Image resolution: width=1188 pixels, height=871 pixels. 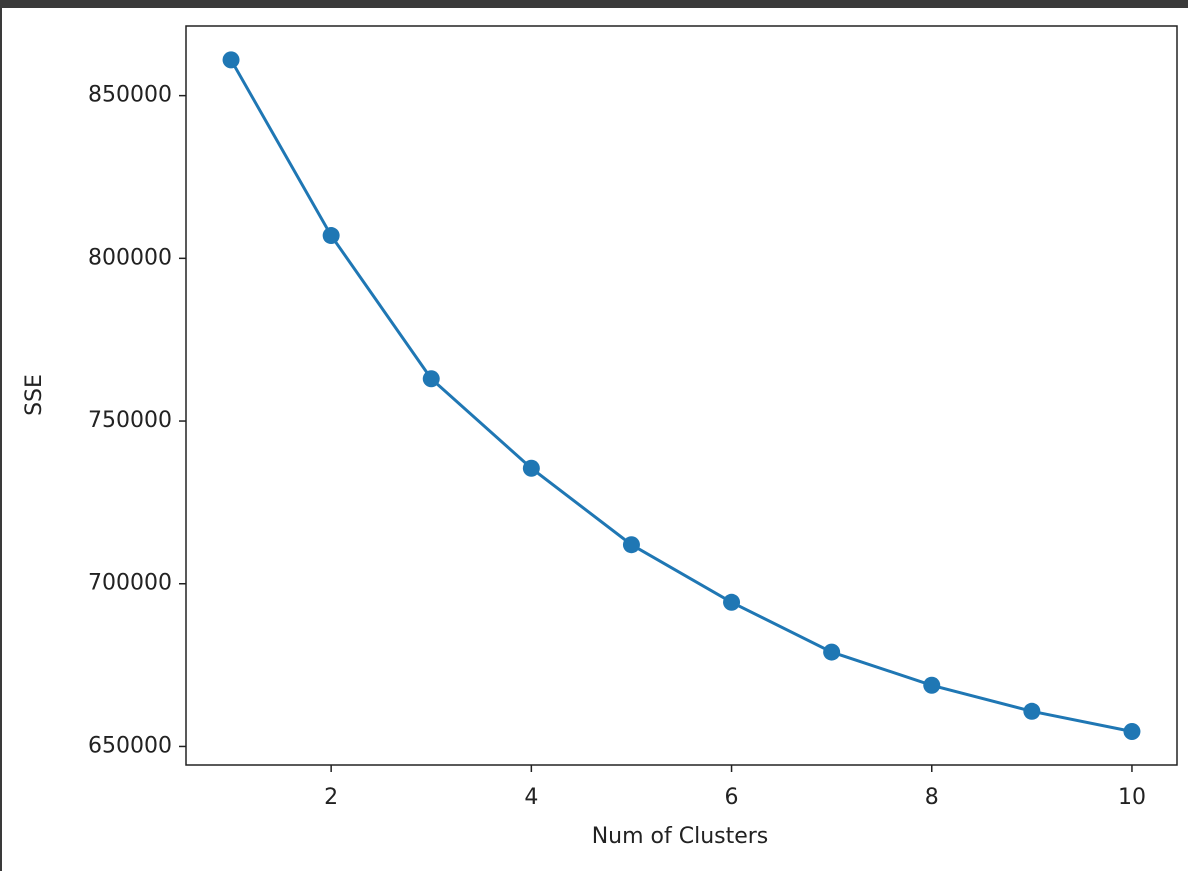 What do you see at coordinates (130, 257) in the screenshot?
I see `y-tick-label: 800000` at bounding box center [130, 257].